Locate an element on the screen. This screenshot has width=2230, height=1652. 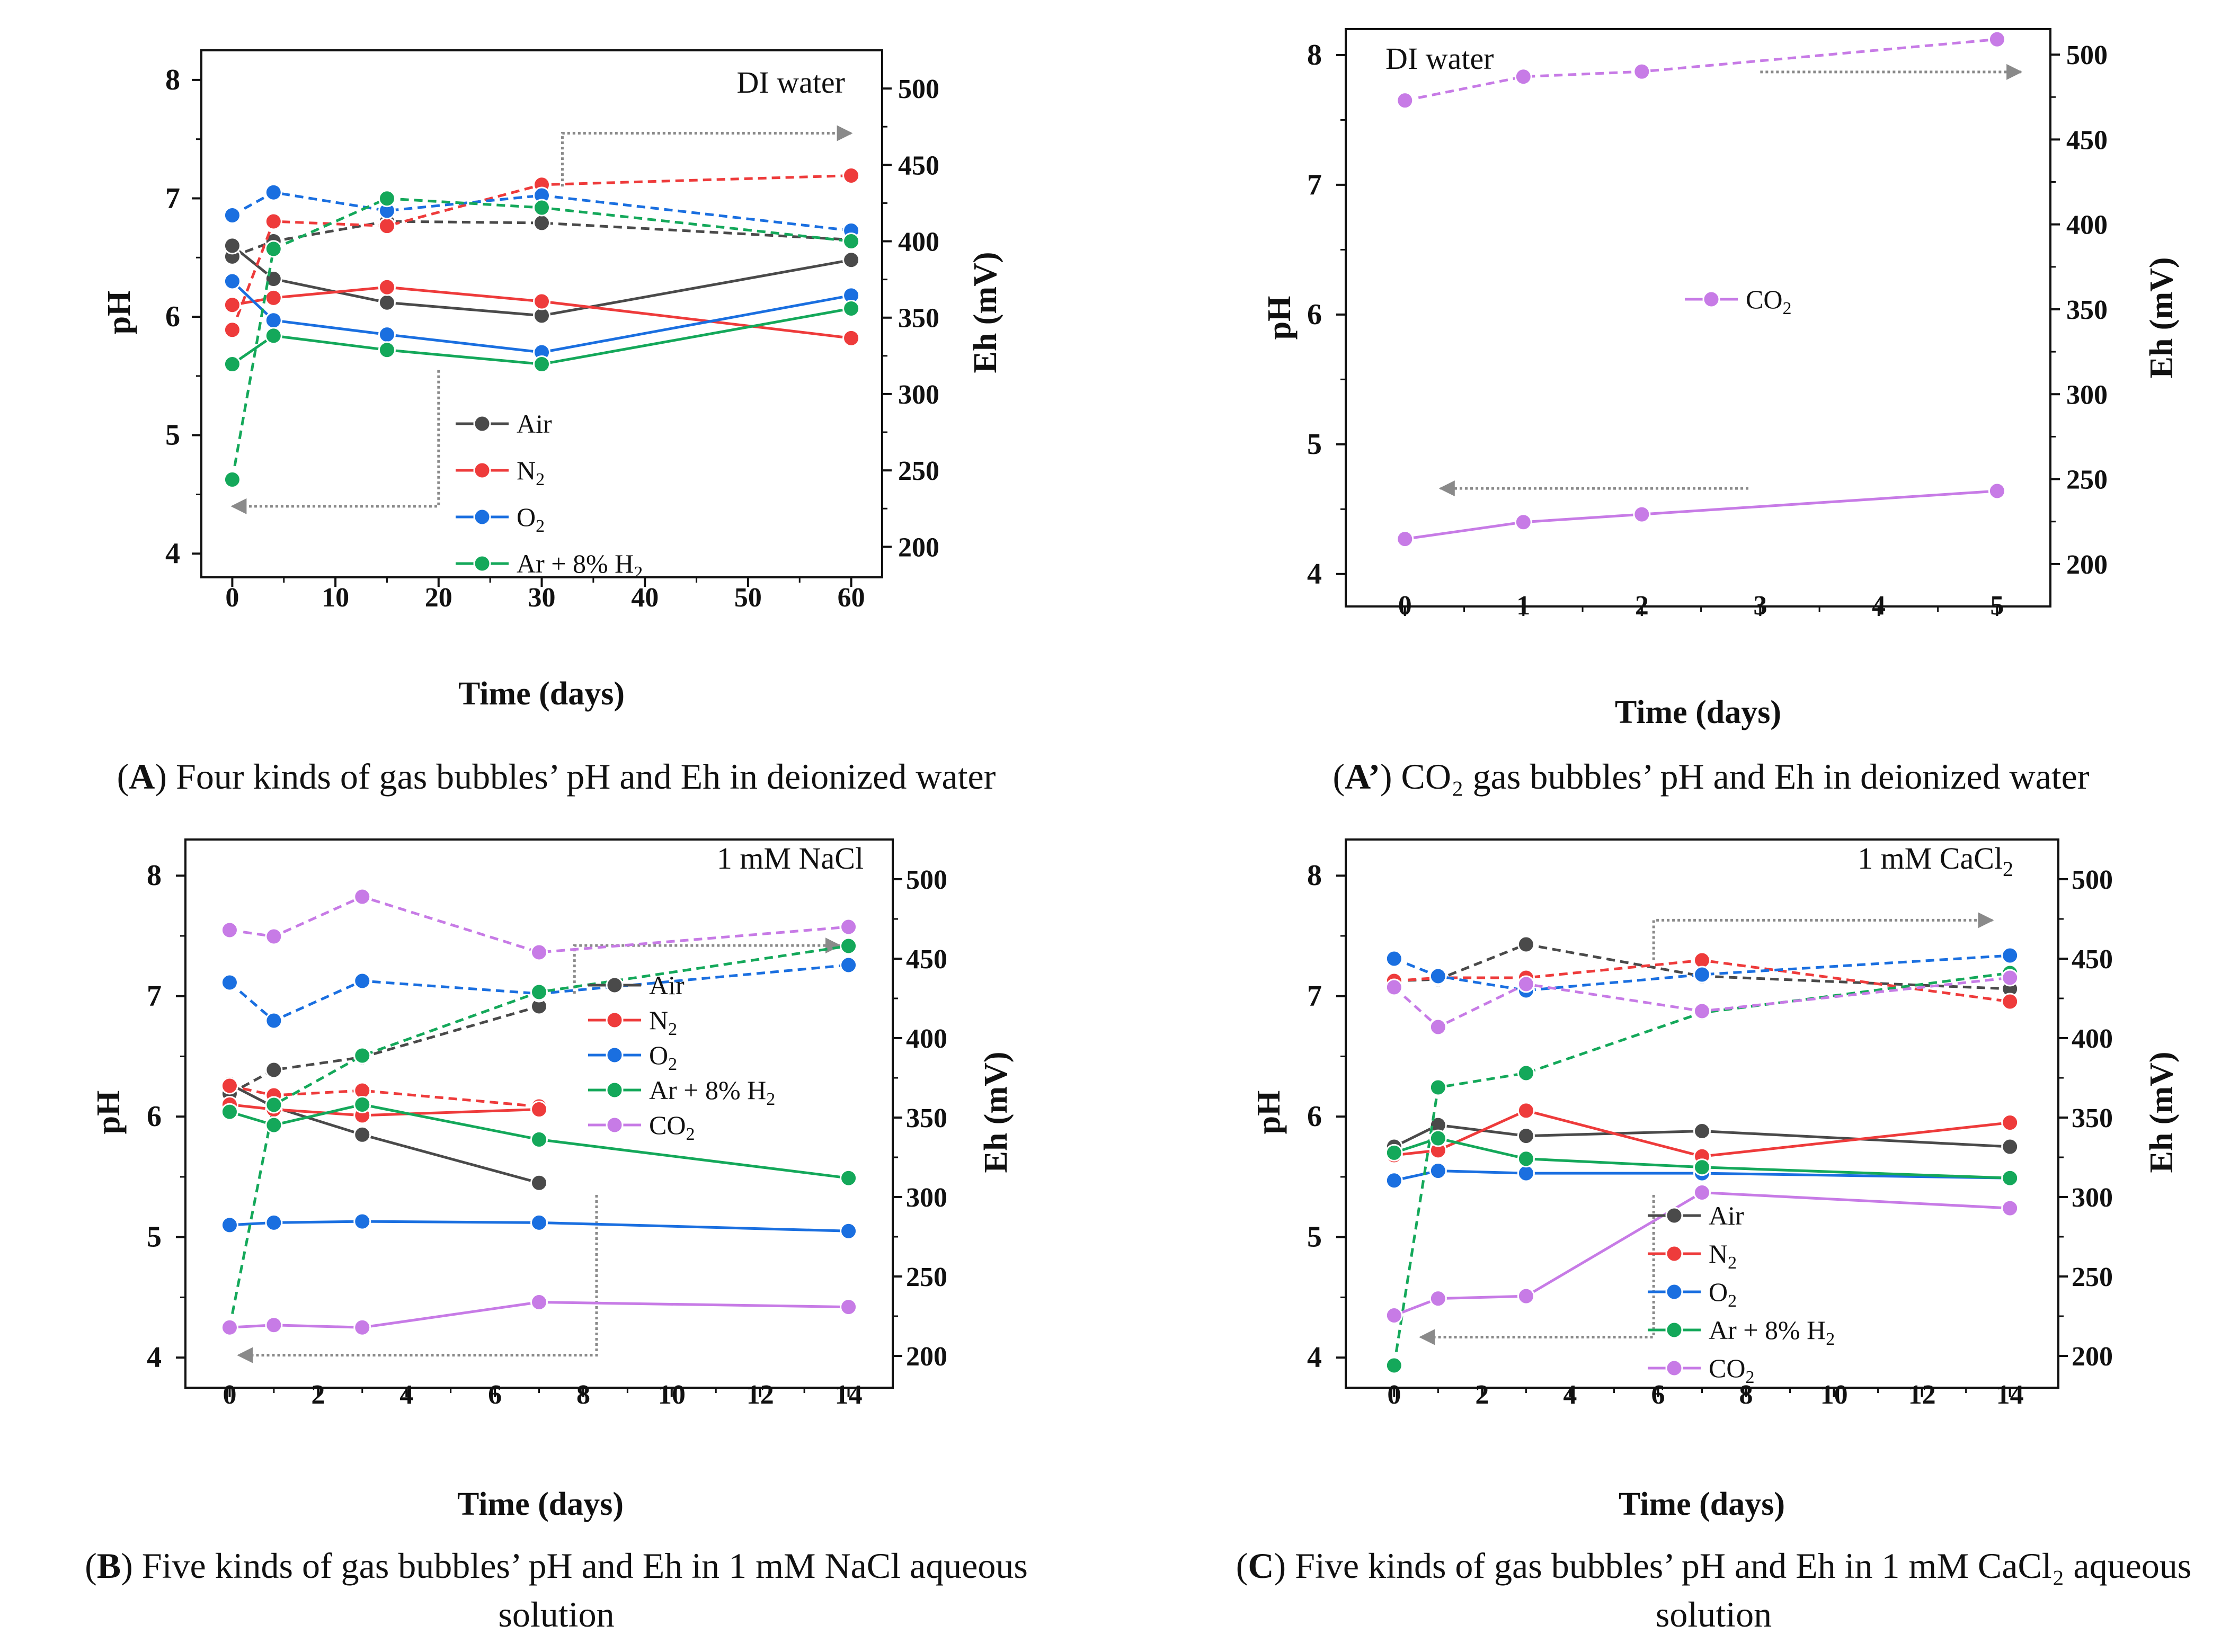
caption-label: A’ is located at coordinates (1362, 776).